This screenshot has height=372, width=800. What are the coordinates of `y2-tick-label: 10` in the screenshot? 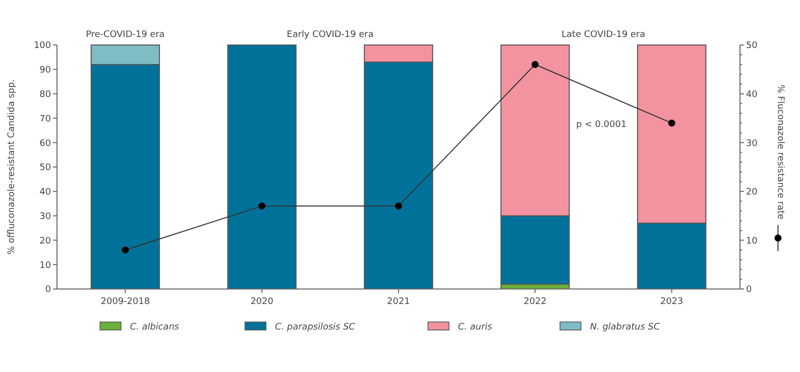 It's located at (752, 241).